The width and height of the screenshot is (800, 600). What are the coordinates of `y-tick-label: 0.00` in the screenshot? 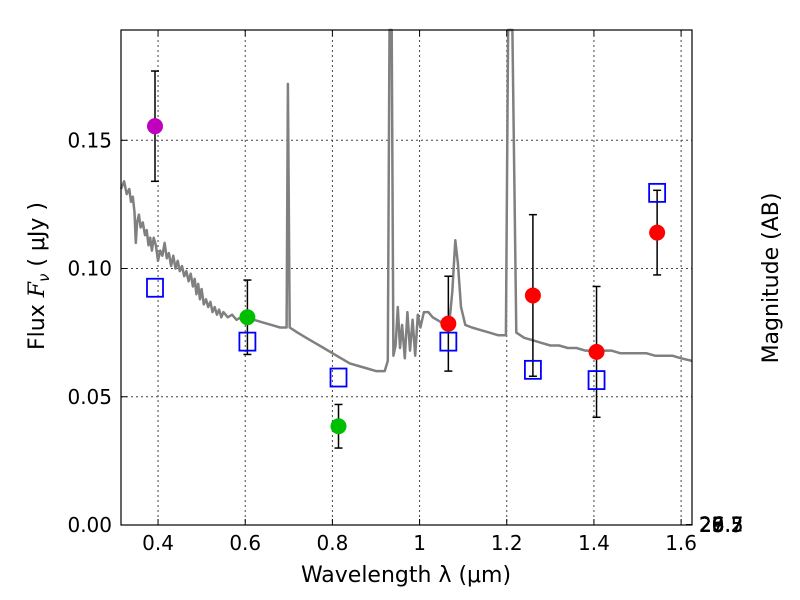 It's located at (89, 525).